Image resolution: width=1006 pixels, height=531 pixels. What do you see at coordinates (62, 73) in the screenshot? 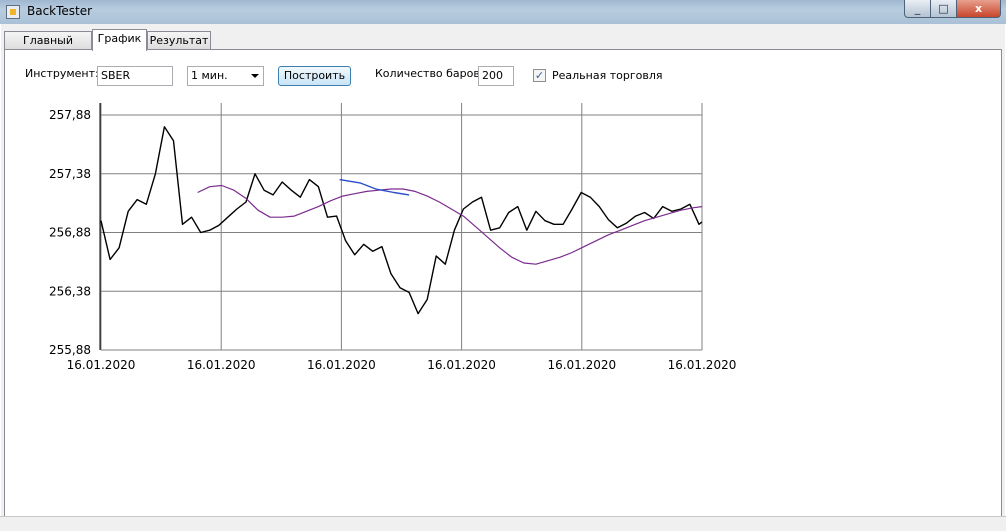
I see `instrument-label: Инструмент:` at bounding box center [62, 73].